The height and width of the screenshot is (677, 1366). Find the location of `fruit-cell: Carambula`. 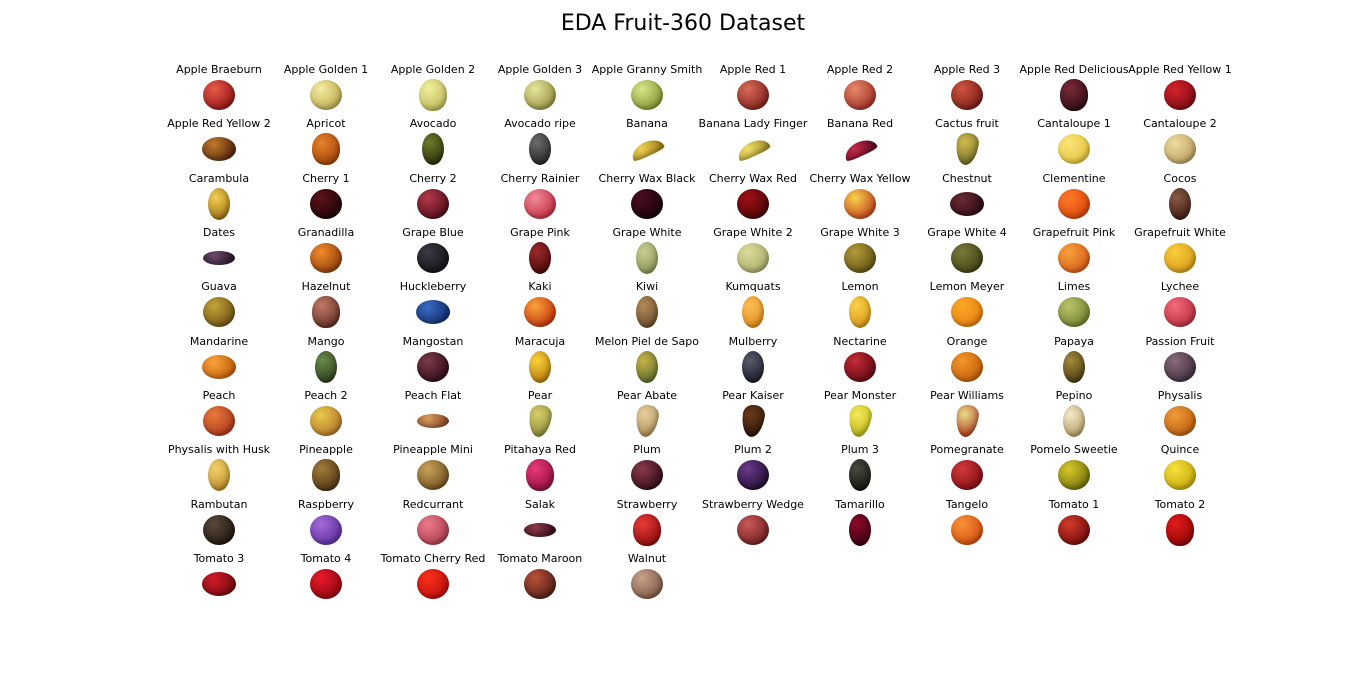

fruit-cell: Carambula is located at coordinates (219, 199).